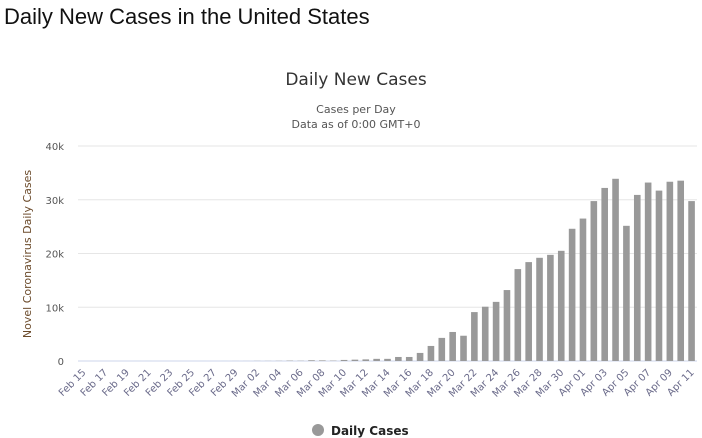  I want to click on y-tick-label: 10k, so click(54, 308).